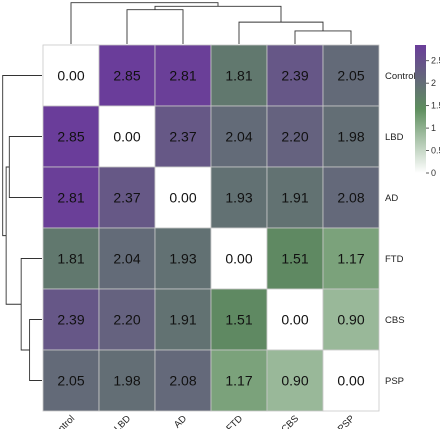 This screenshot has height=429, width=440. I want to click on column-label: PSP, so click(346, 421).